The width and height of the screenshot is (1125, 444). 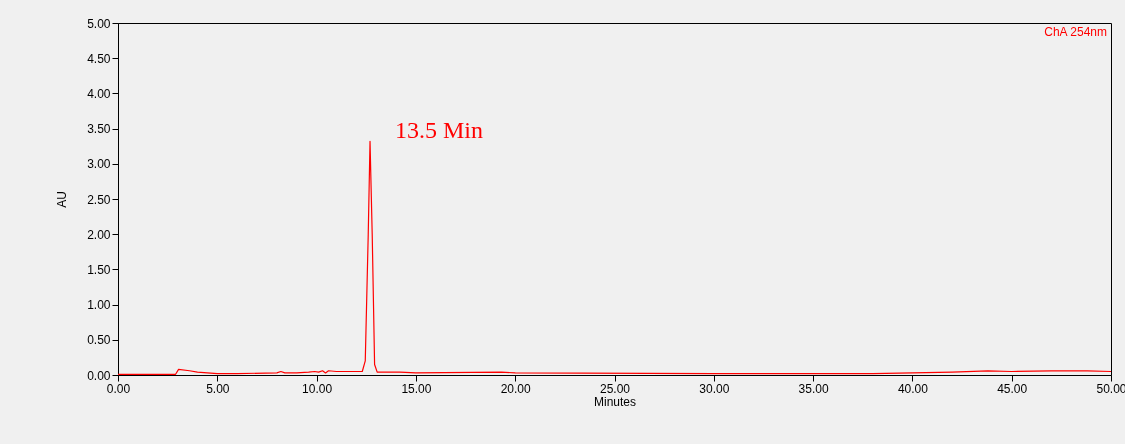 I want to click on annotation: 13.5 Min, so click(x=439, y=130).